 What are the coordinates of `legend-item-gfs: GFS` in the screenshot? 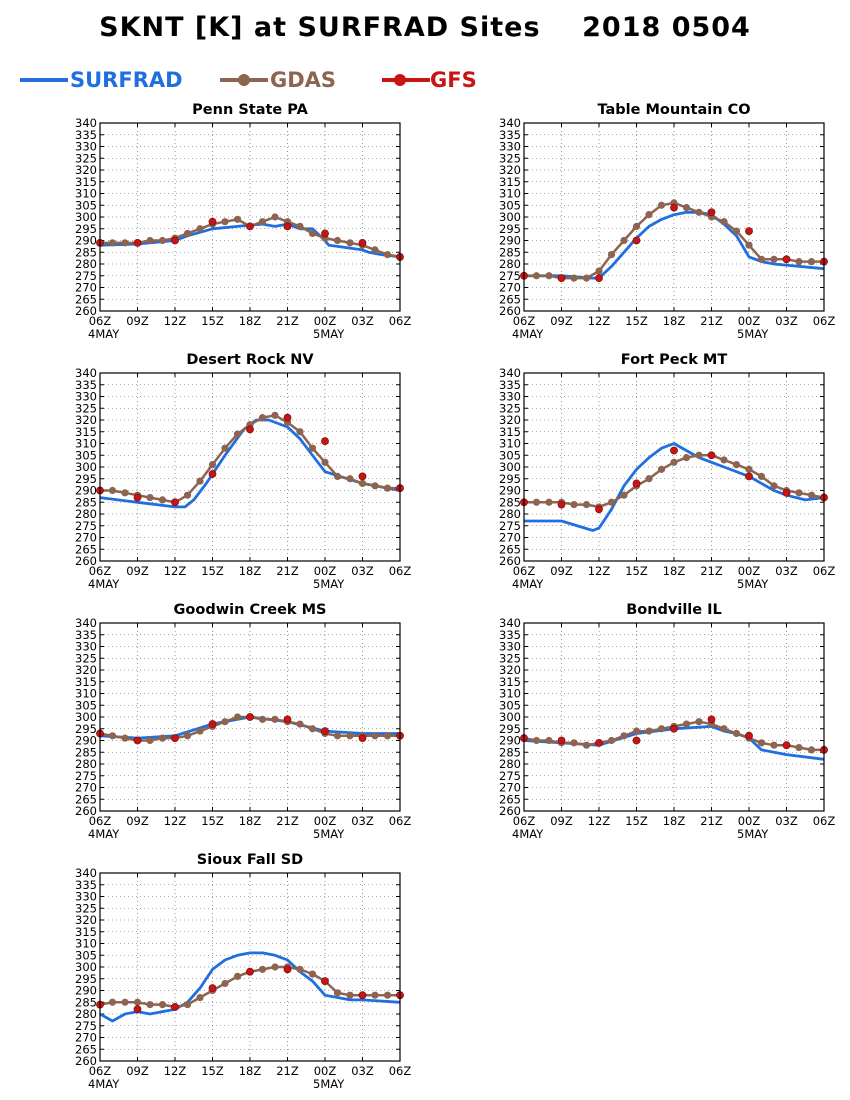 It's located at (428, 80).